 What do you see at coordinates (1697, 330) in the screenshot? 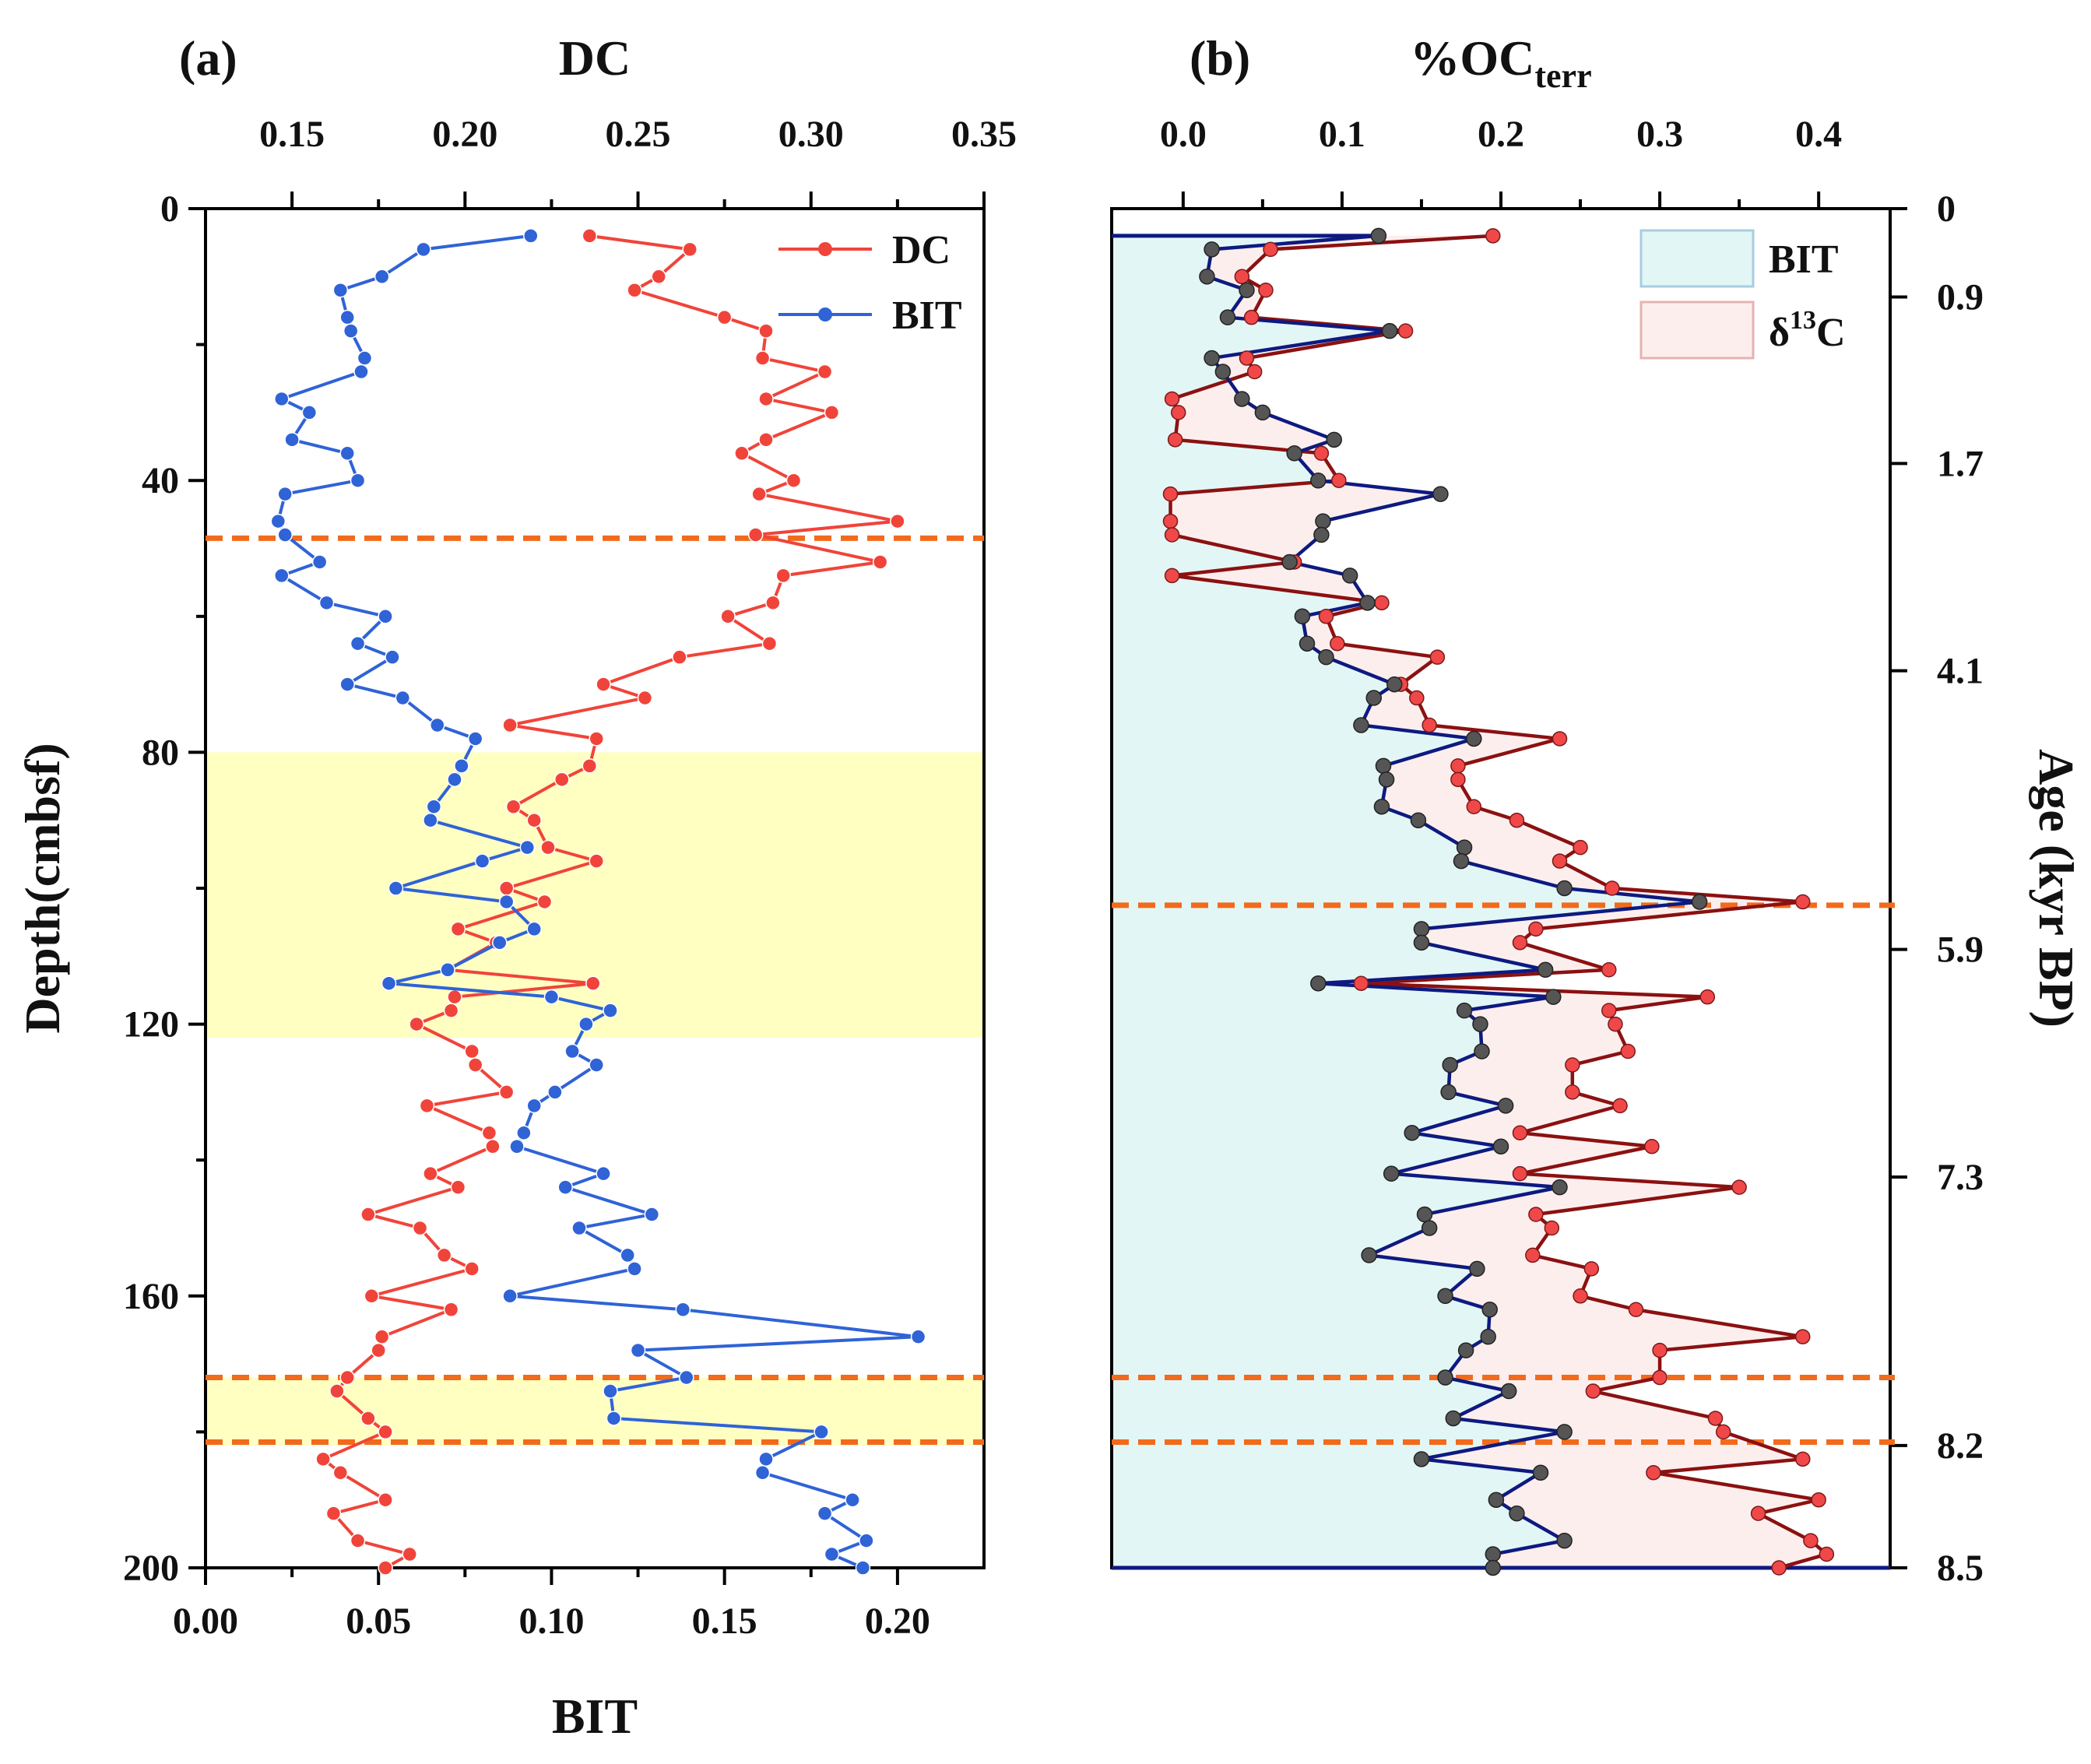
I see `legend-d13c-swatch` at bounding box center [1697, 330].